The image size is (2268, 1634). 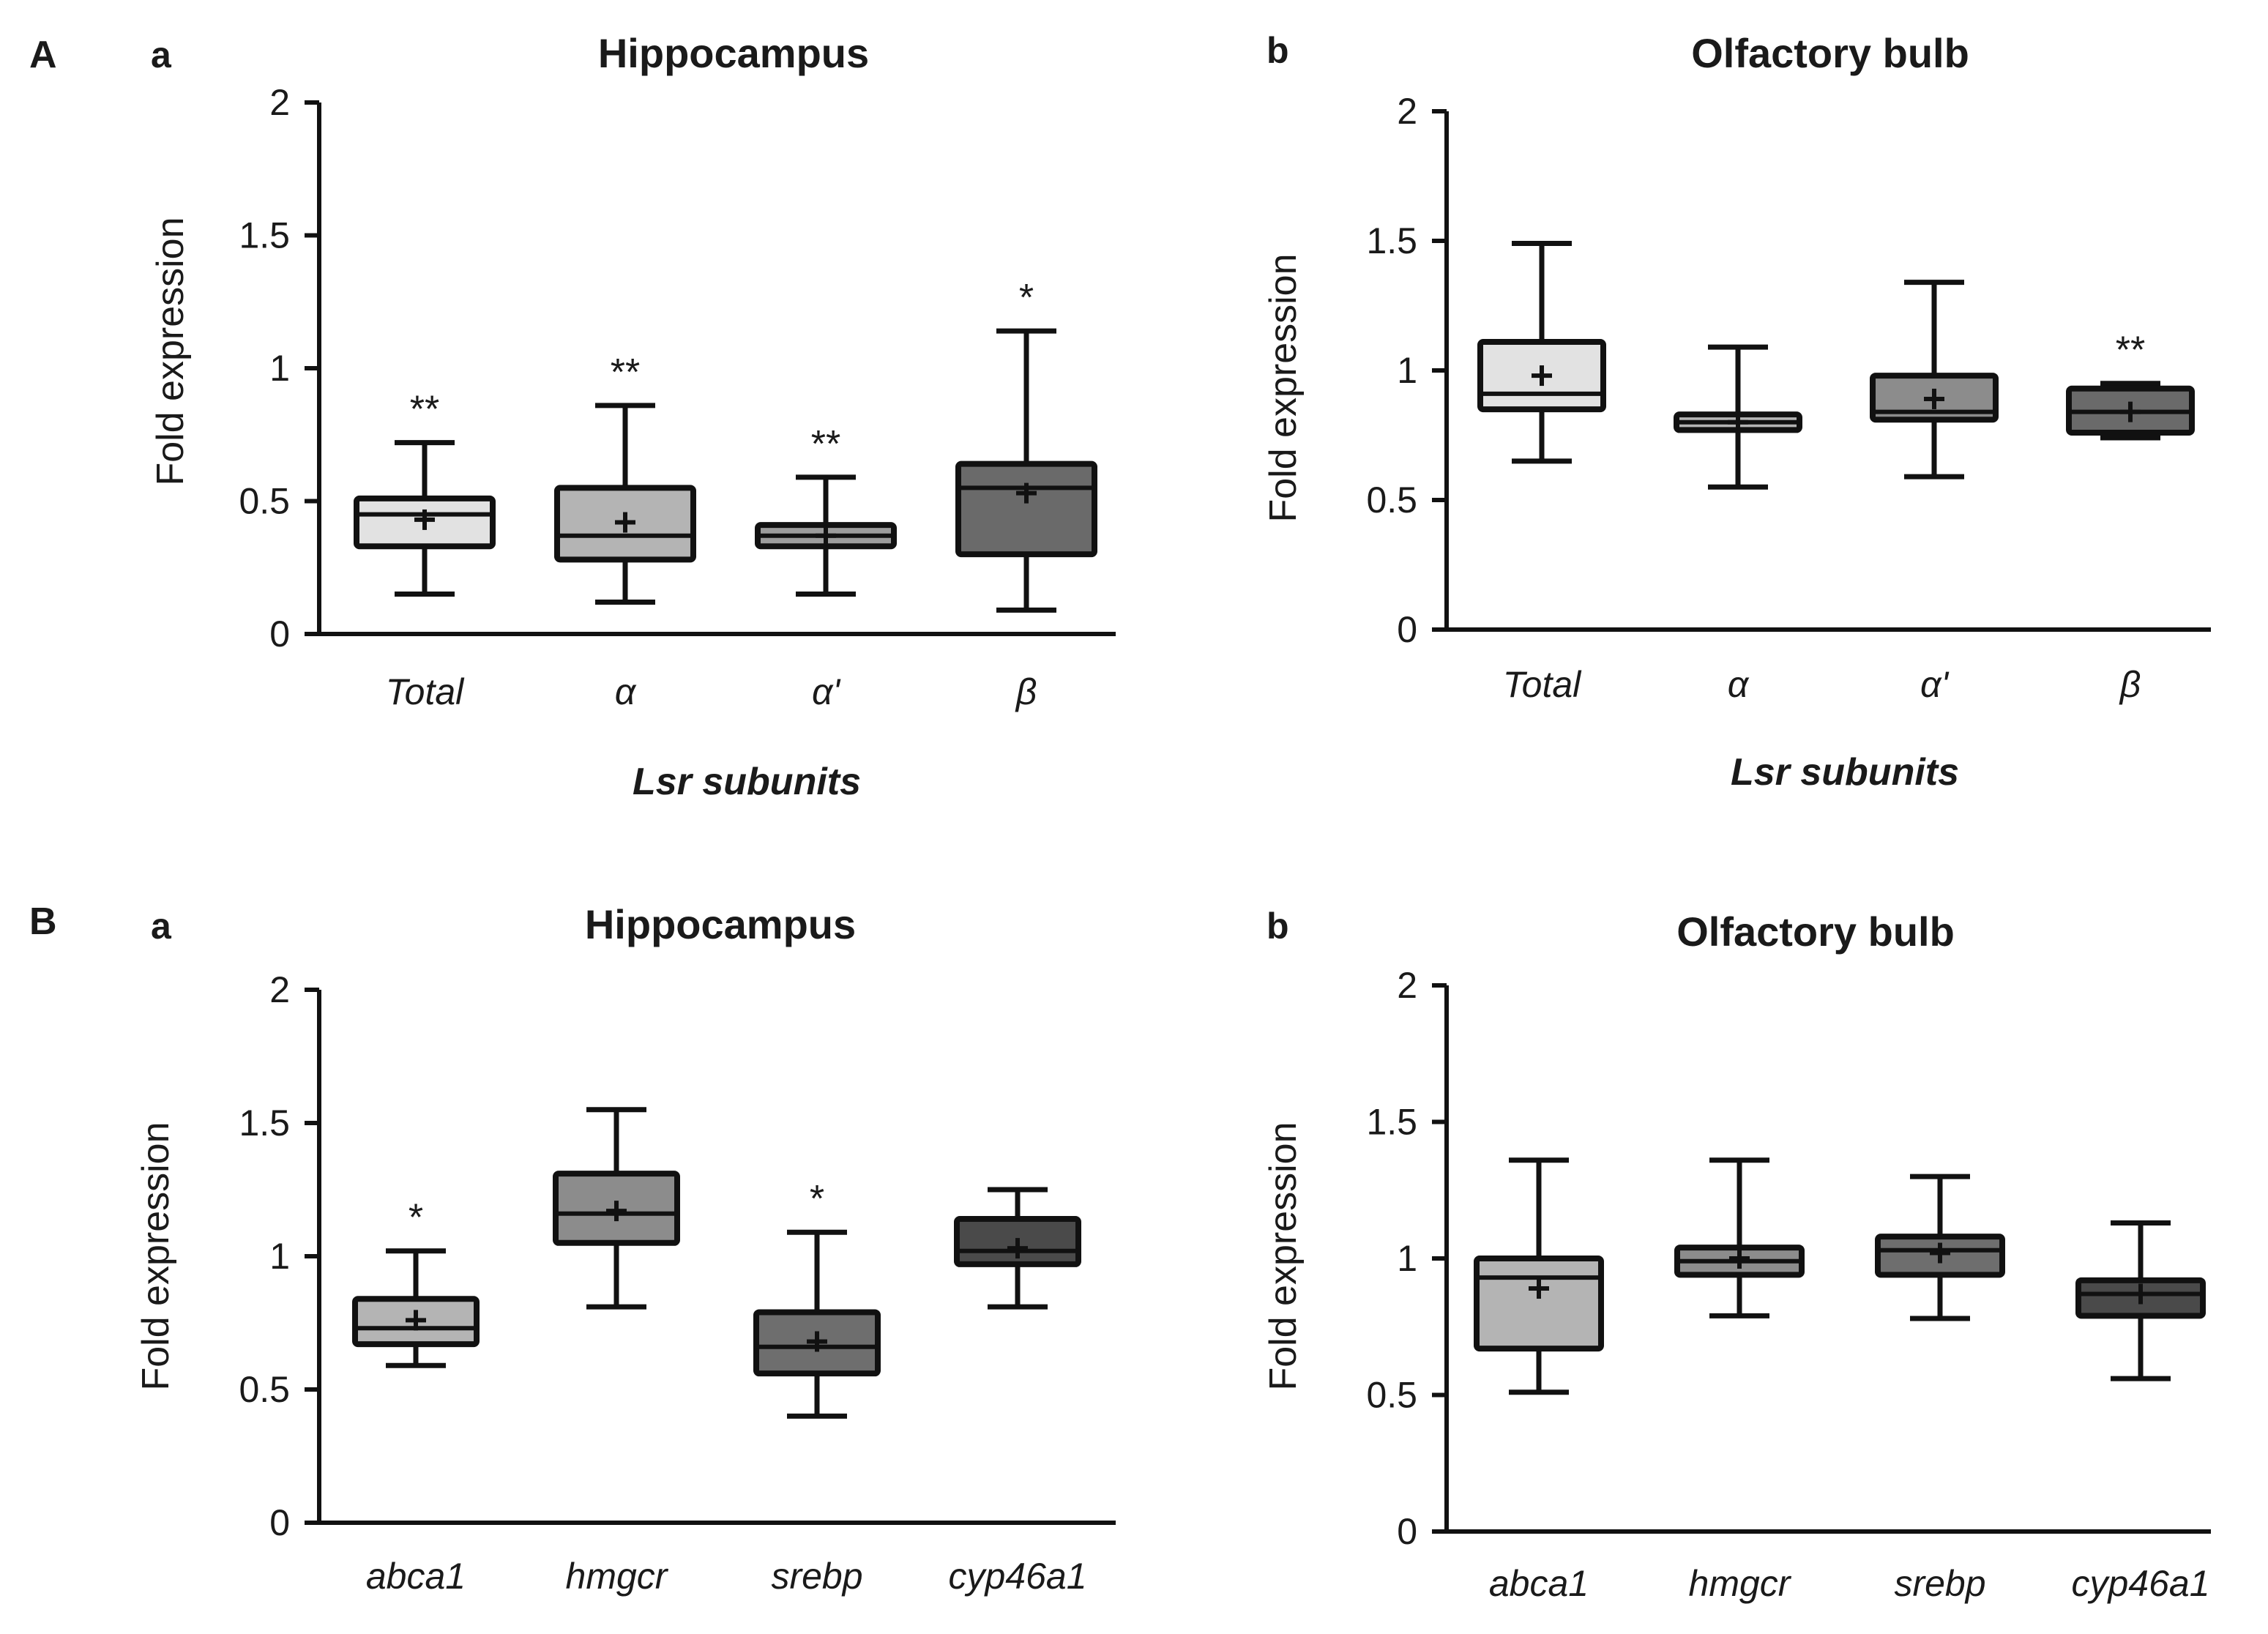 What do you see at coordinates (43, 921) in the screenshot?
I see `panel-letter-b: B` at bounding box center [43, 921].